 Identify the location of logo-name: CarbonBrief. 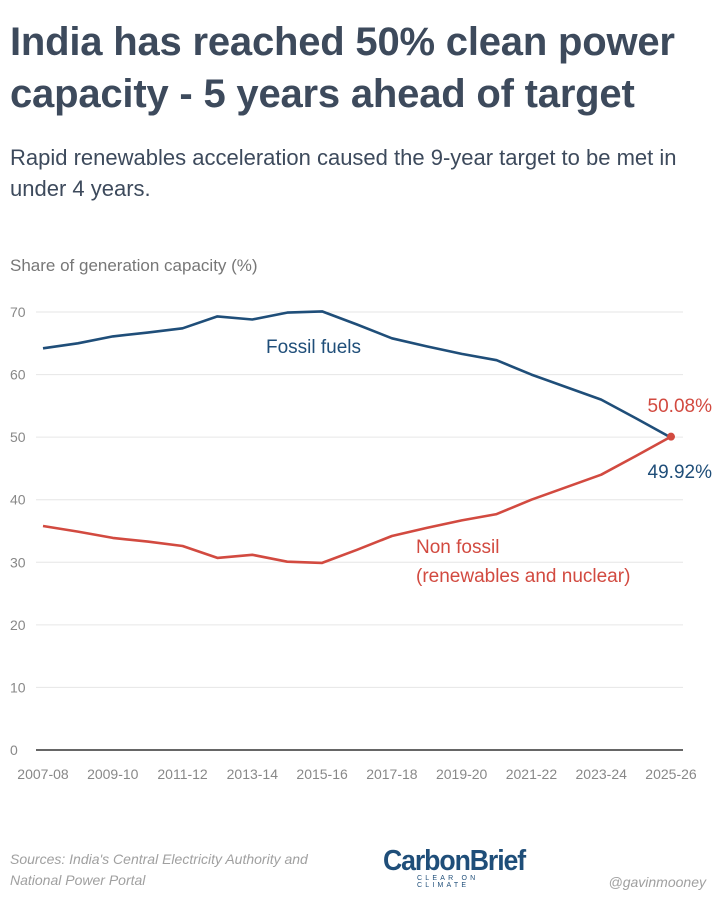
(454, 861).